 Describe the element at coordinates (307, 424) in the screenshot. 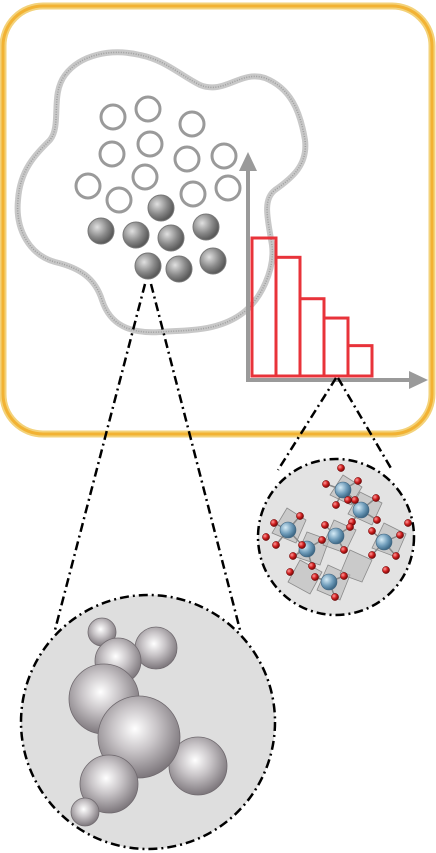

I see `connector-right-outer` at that location.